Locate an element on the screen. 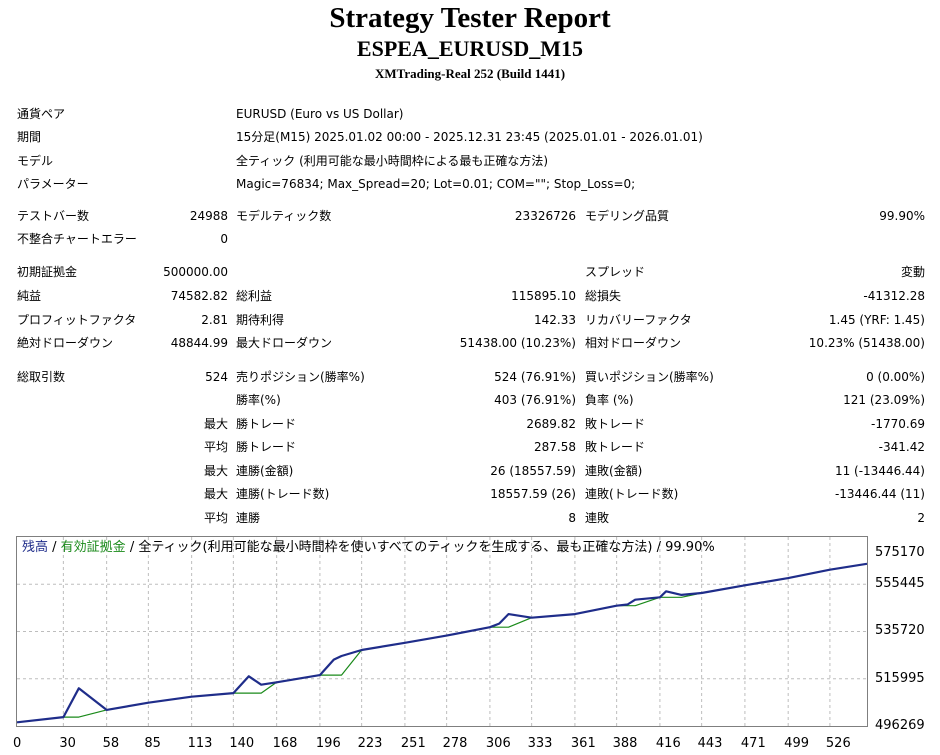  stat-label: 連勝 is located at coordinates (248, 518).